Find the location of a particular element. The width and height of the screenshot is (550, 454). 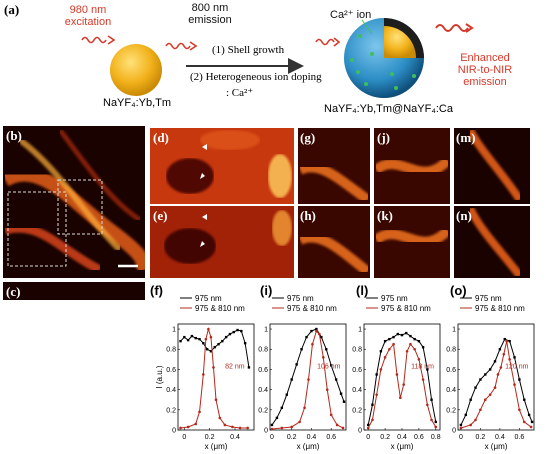

legend-label: 975 & 810 nm is located at coordinates (406, 308).